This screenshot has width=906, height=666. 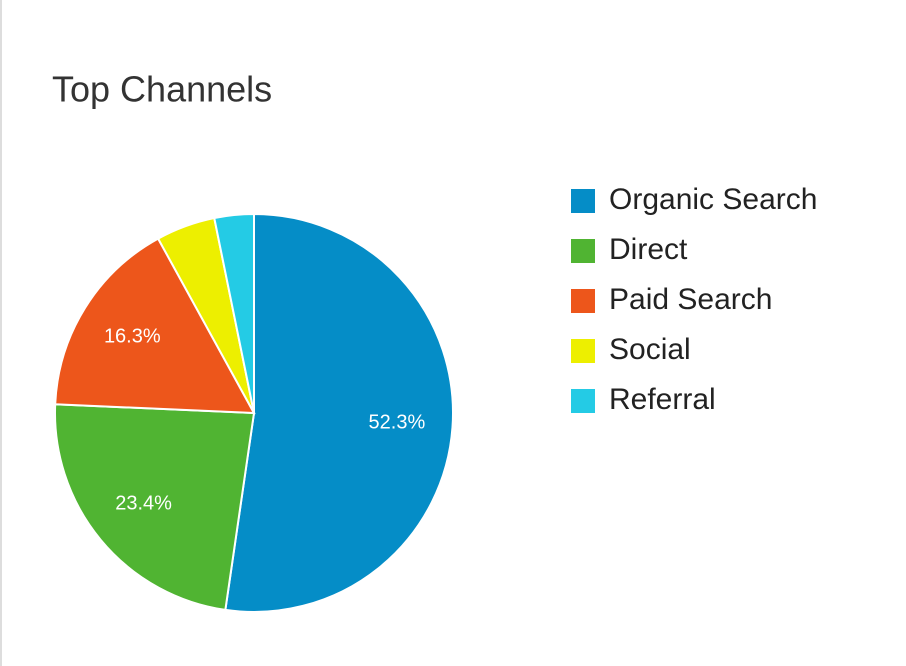 What do you see at coordinates (143, 504) in the screenshot?
I see `data-label: 23.4%` at bounding box center [143, 504].